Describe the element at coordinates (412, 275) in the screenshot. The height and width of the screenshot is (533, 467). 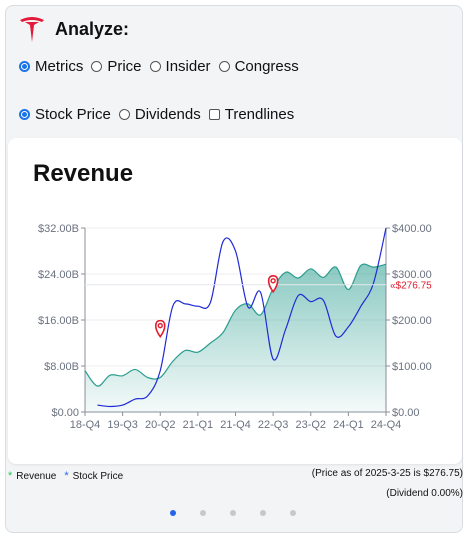
I see `y-right-tick-label: $300.00` at that location.